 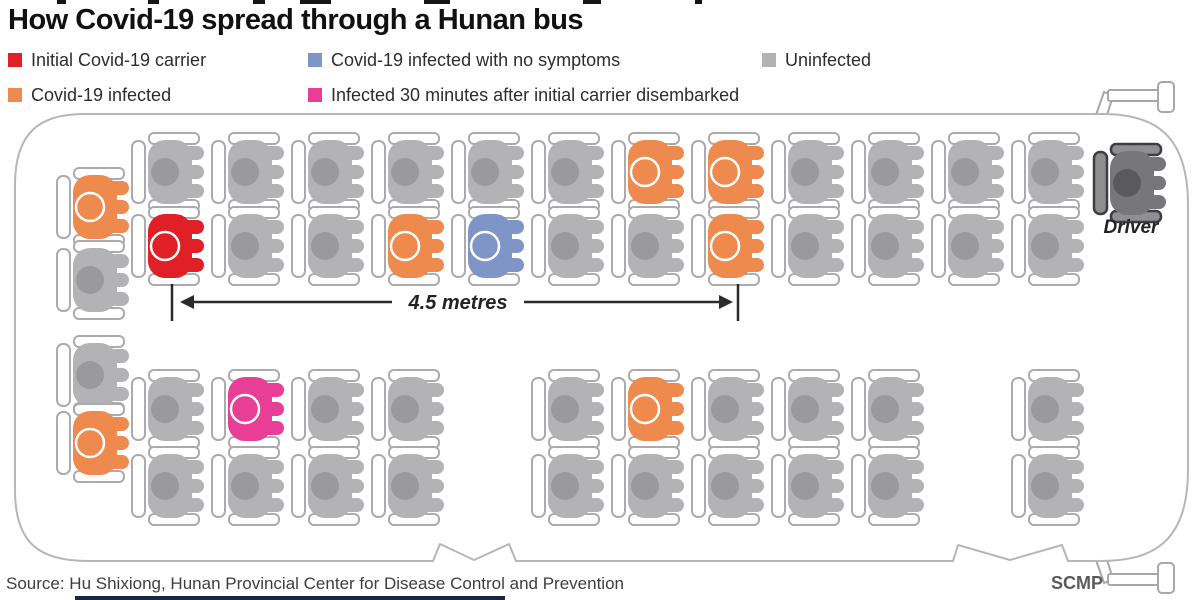 I want to click on seat-upper_window-2-uninfected, so click(x=247, y=172).